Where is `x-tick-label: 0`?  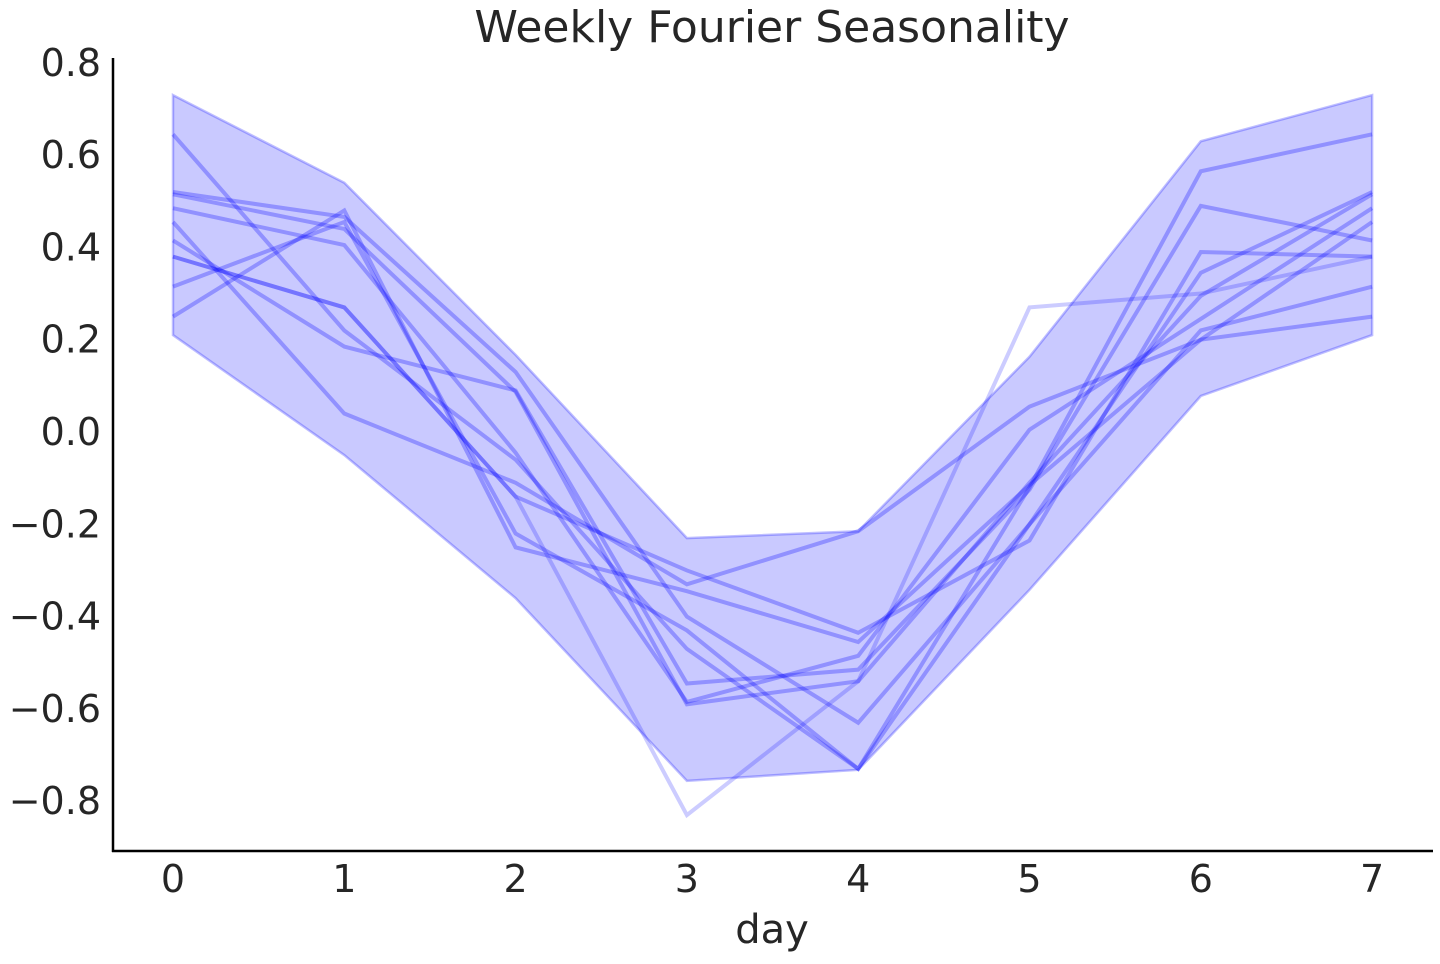 x-tick-label: 0 is located at coordinates (173, 879).